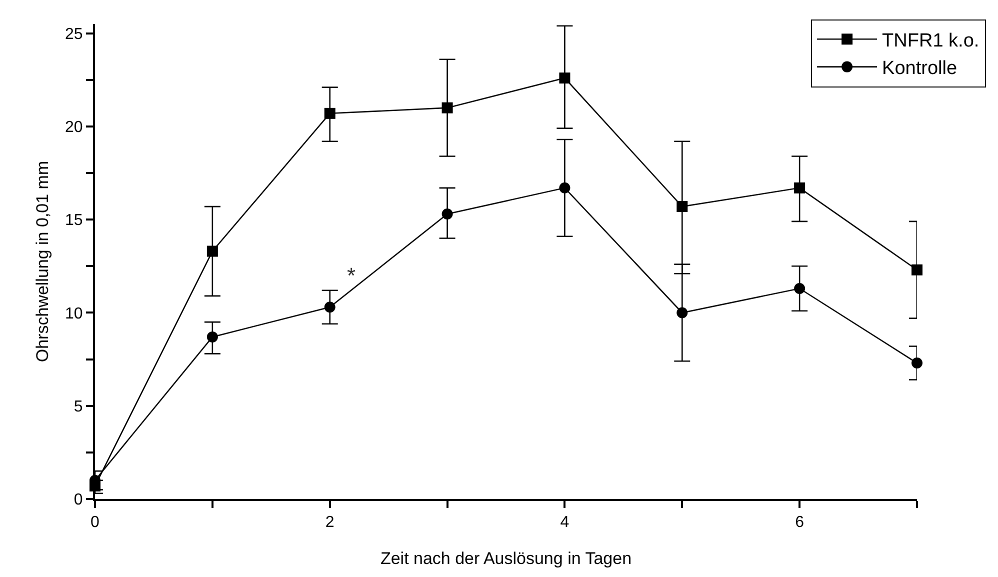 Image resolution: width=998 pixels, height=577 pixels. Describe the element at coordinates (42, 261) in the screenshot. I see `y-axis-title: Ohrschwellung in 0,01 mm` at that location.